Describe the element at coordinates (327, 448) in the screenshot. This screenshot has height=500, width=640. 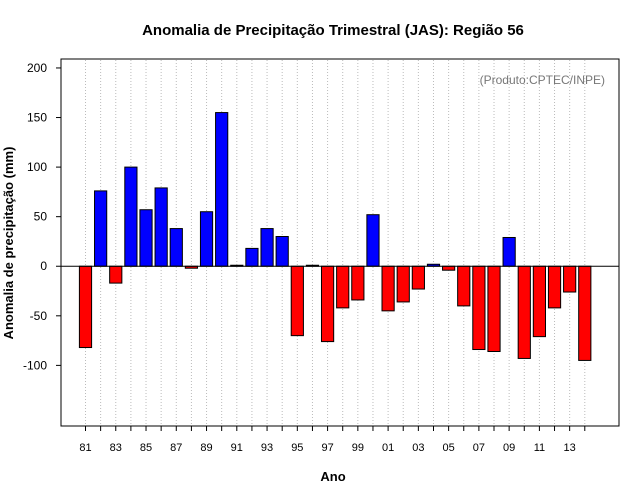
I see `x-tick-label: 97` at that location.